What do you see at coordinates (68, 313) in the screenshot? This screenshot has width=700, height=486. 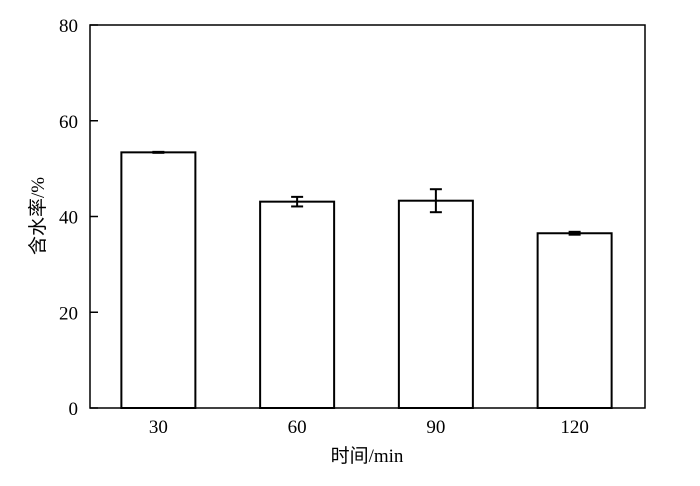 I see `y-tick-label: 20` at bounding box center [68, 313].